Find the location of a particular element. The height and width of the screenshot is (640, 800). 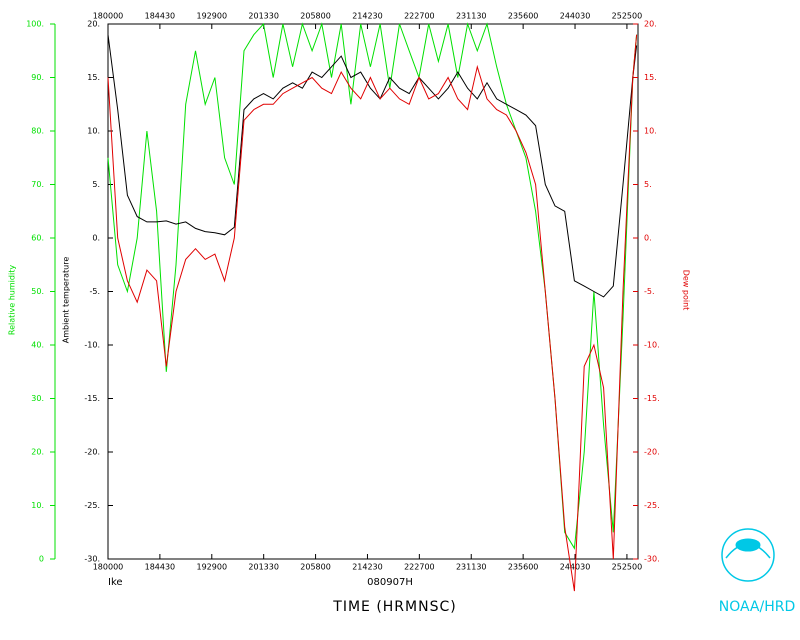

yticks-label: 0. is located at coordinates (96, 238).